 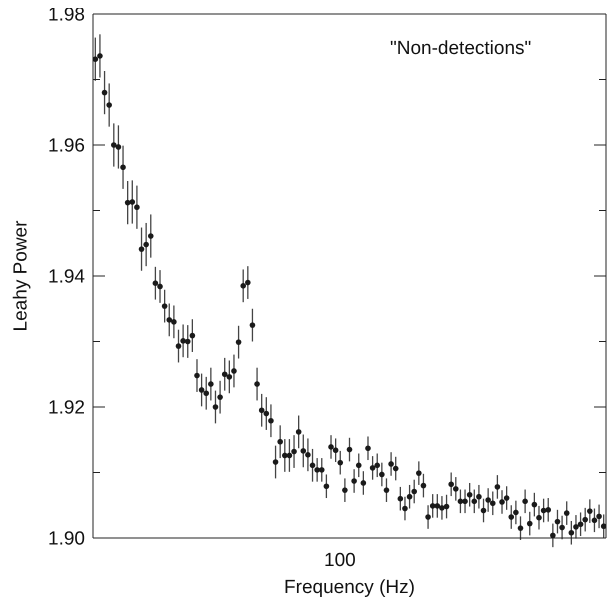 What do you see at coordinates (67, 277) in the screenshot?
I see `y-tick-label: 1.94` at bounding box center [67, 277].